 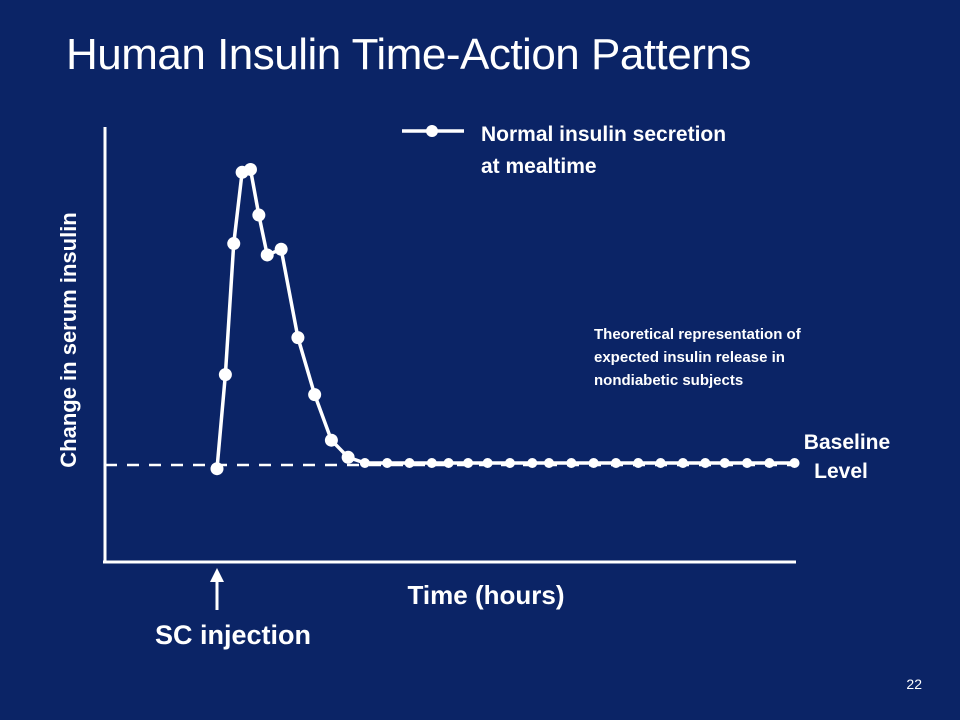 I want to click on note-line: Theoretical representation of, so click(x=698, y=334).